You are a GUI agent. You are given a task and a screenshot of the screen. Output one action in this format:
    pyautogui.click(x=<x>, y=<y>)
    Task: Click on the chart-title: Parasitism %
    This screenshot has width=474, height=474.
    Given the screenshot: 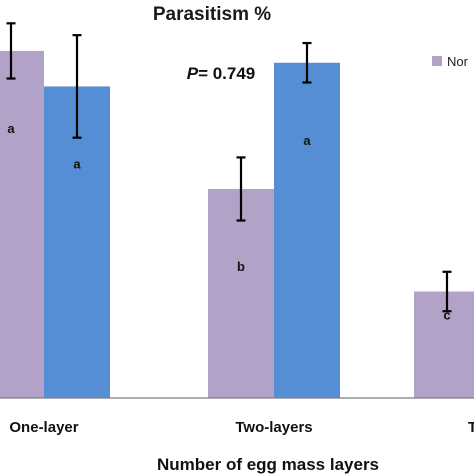 What is the action you would take?
    pyautogui.click(x=212, y=14)
    